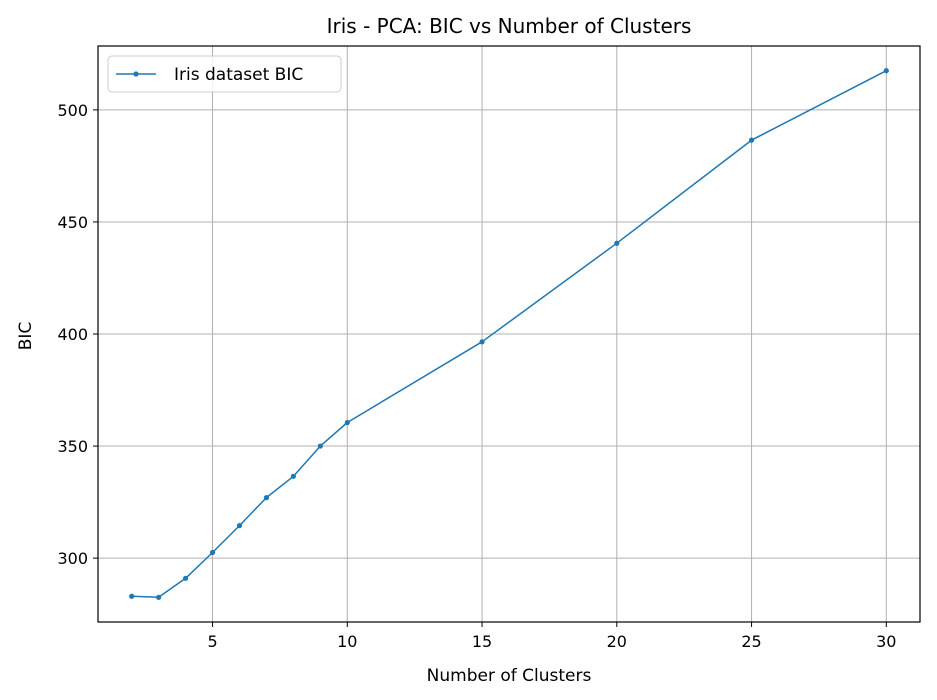 Image resolution: width=937 pixels, height=700 pixels. Describe the element at coordinates (26, 336) in the screenshot. I see `y-axis-label: BIC` at that location.